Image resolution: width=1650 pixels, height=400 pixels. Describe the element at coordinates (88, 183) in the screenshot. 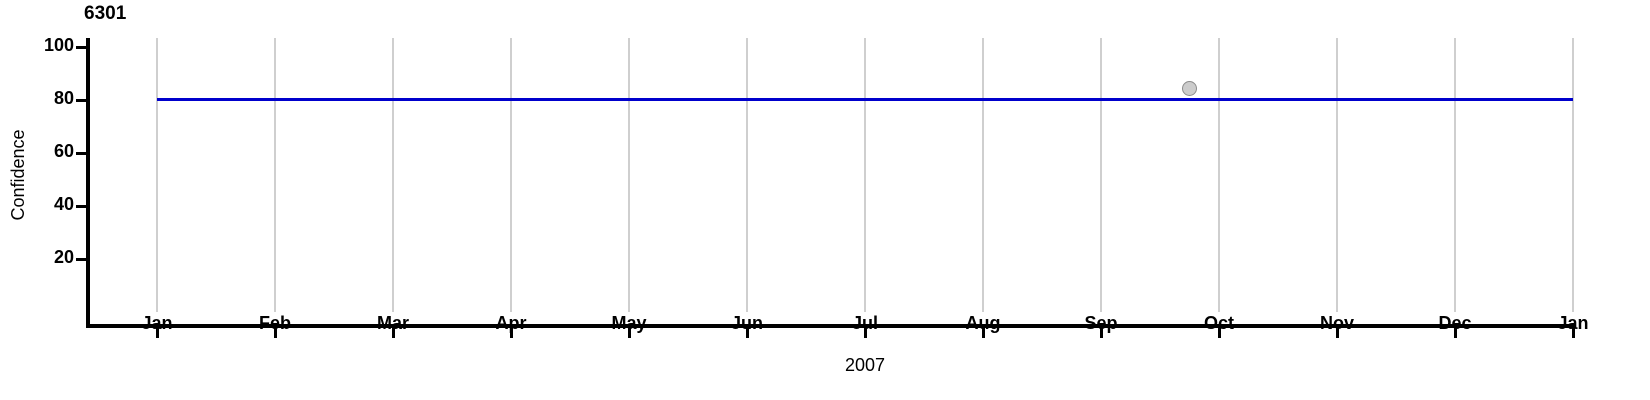

I see `y-axis-spine` at that location.